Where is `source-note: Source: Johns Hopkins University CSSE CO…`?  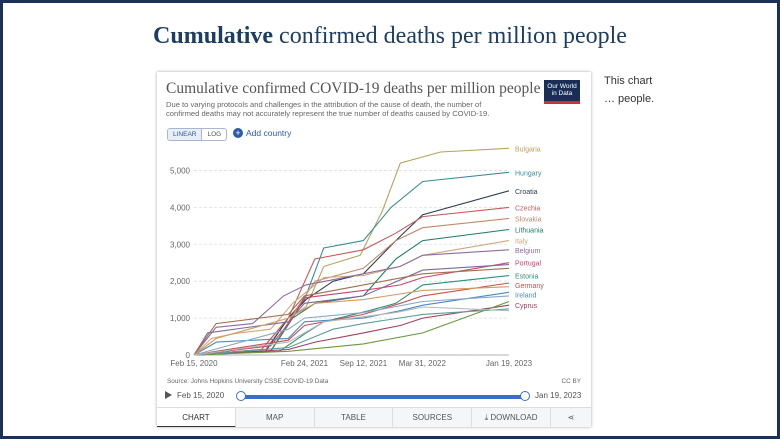
source-note: Source: Johns Hopkins University CSSE CO… is located at coordinates (248, 381).